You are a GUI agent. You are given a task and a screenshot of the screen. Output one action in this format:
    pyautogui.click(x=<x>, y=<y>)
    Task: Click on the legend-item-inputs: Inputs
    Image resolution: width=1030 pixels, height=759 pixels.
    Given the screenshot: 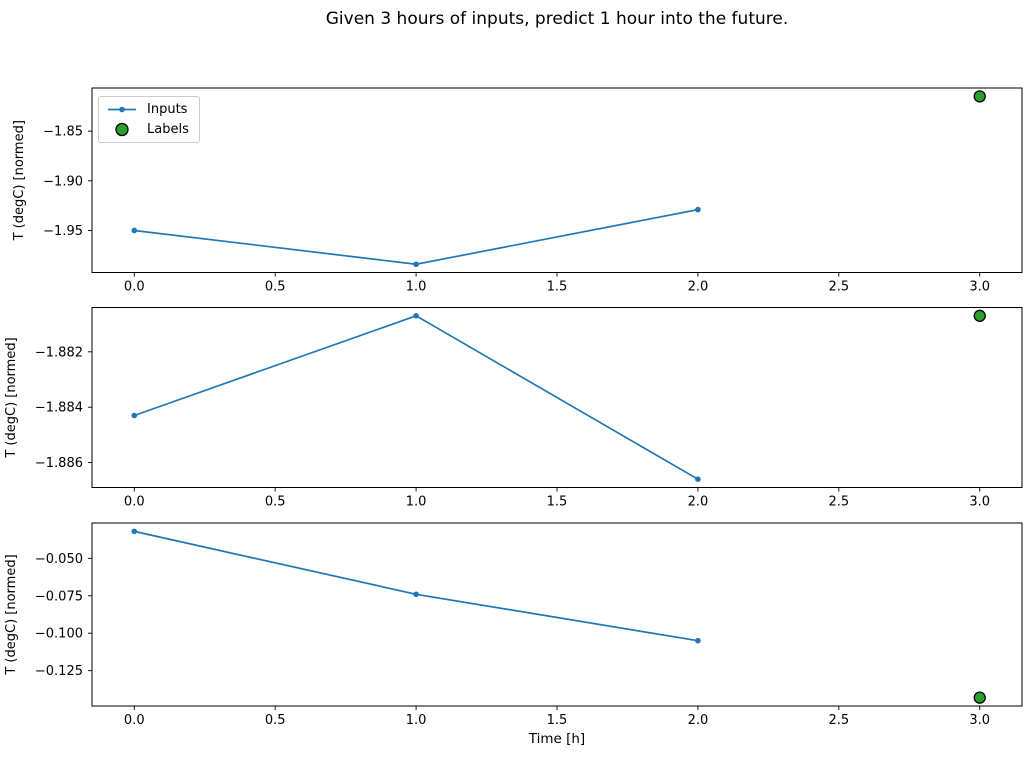 What is the action you would take?
    pyautogui.click(x=148, y=109)
    